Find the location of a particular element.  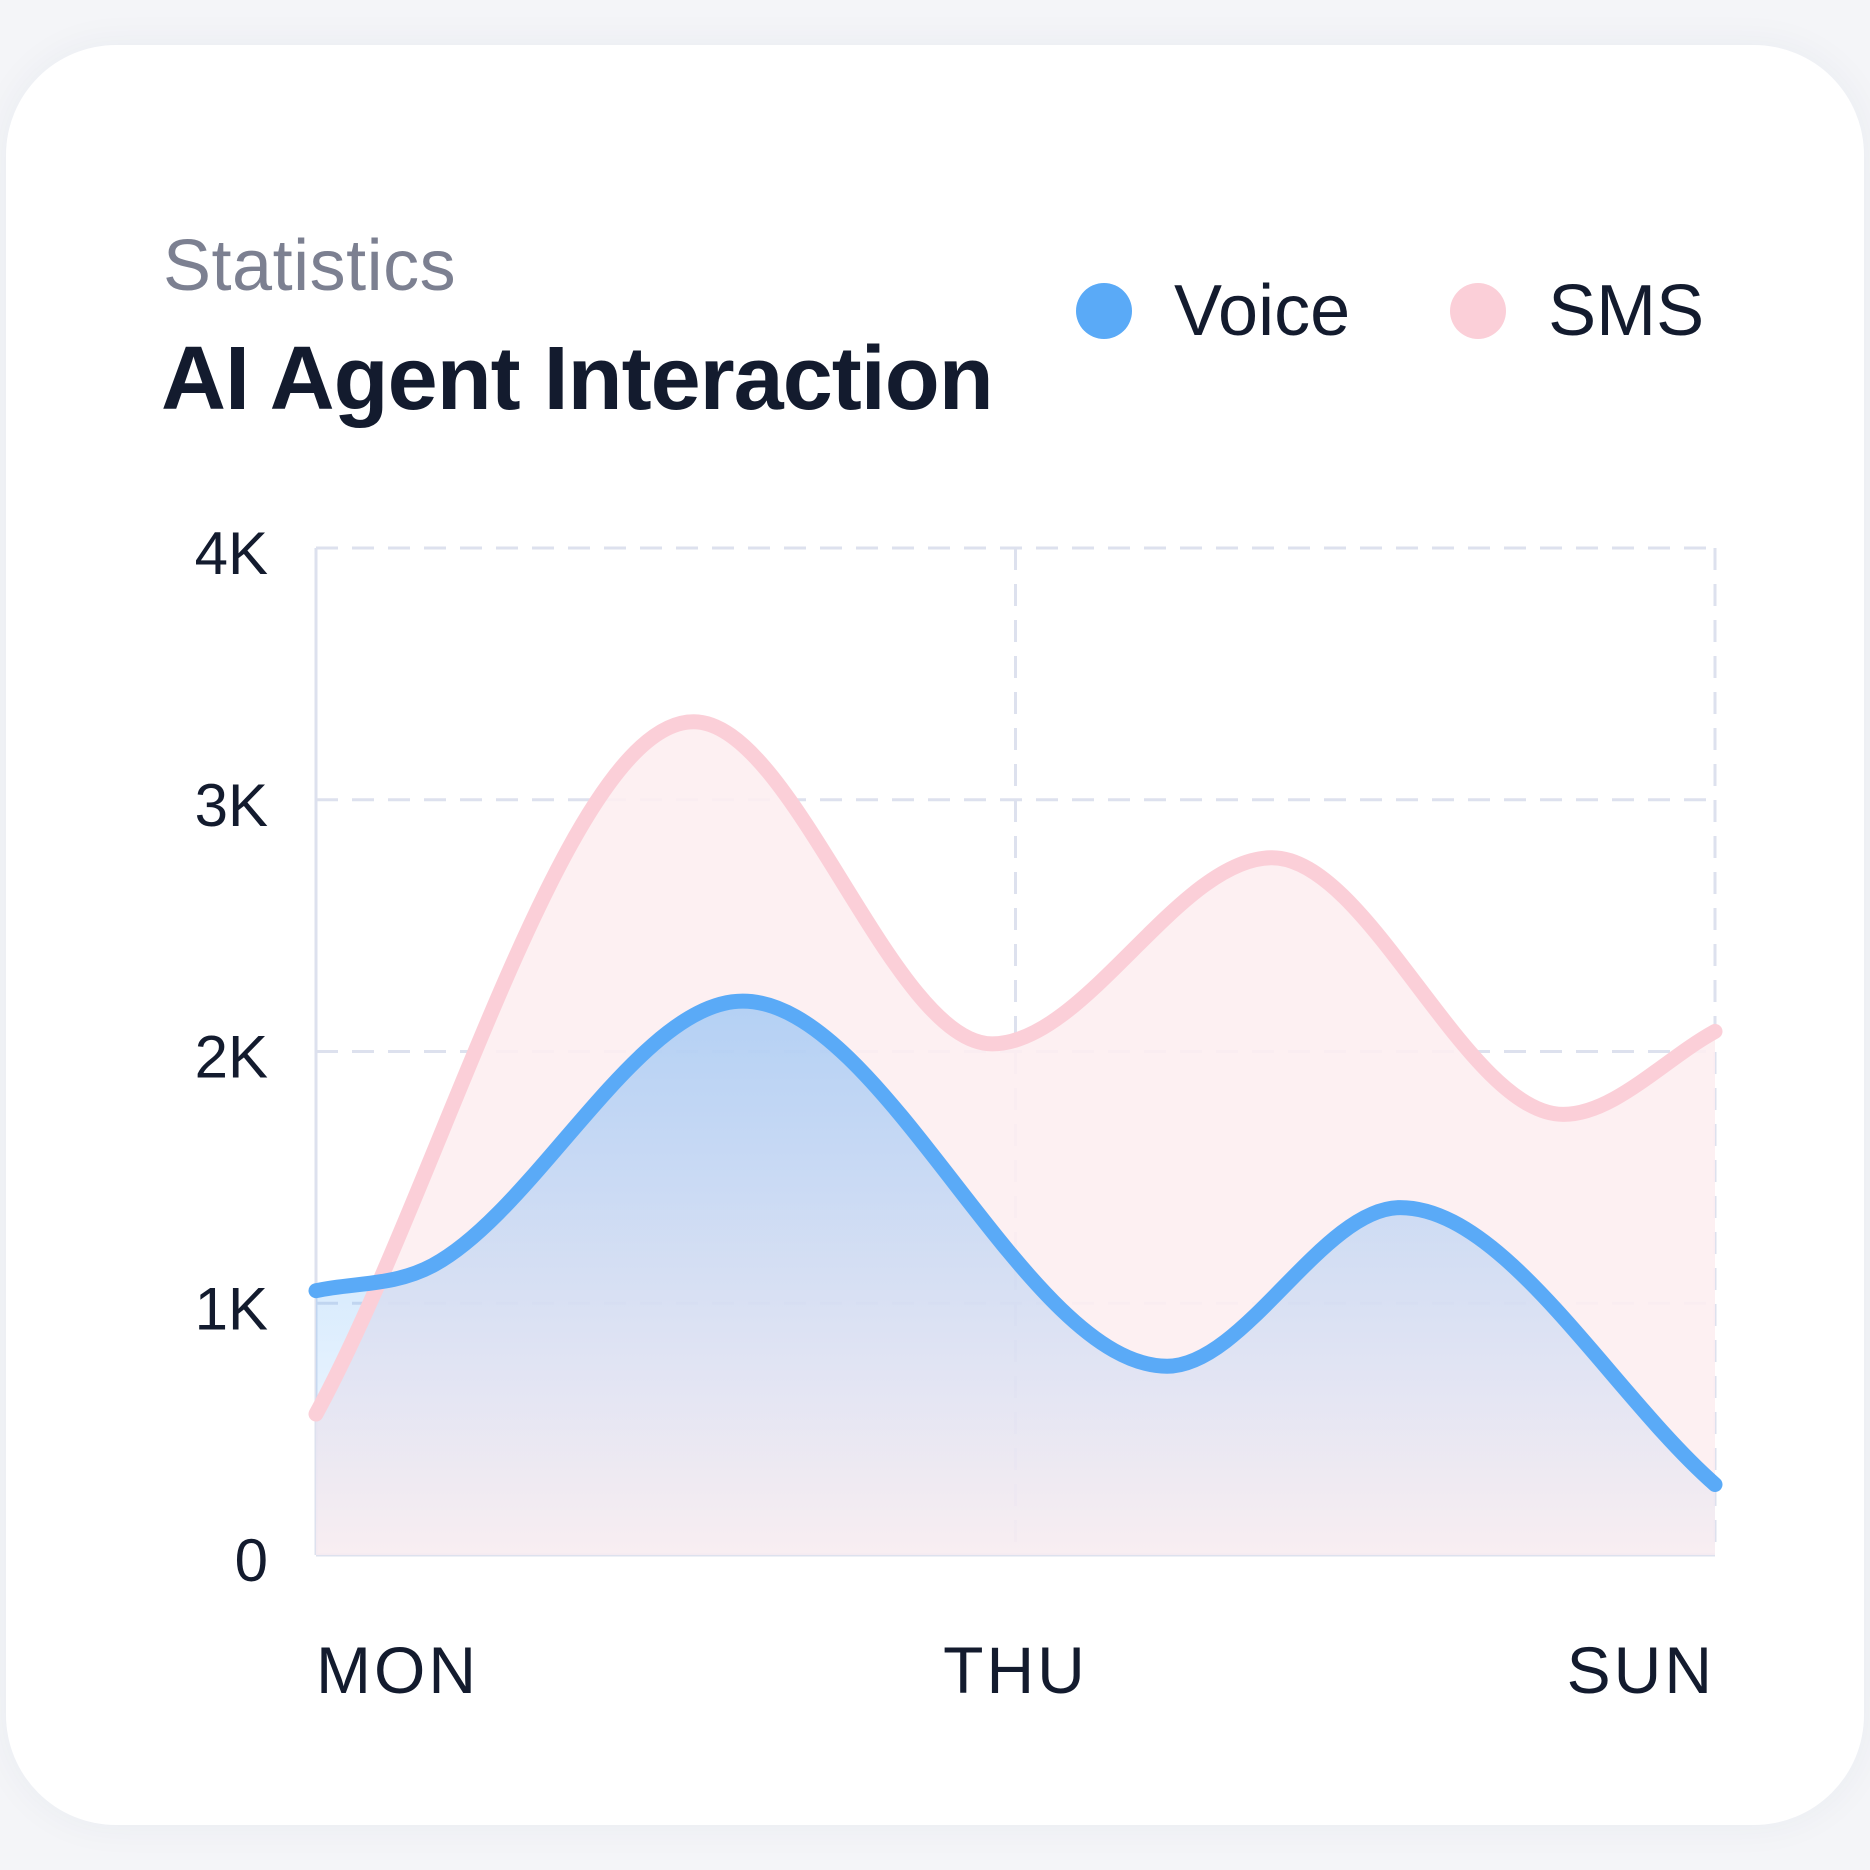

legend-item-sms: SMS is located at coordinates (1577, 311).